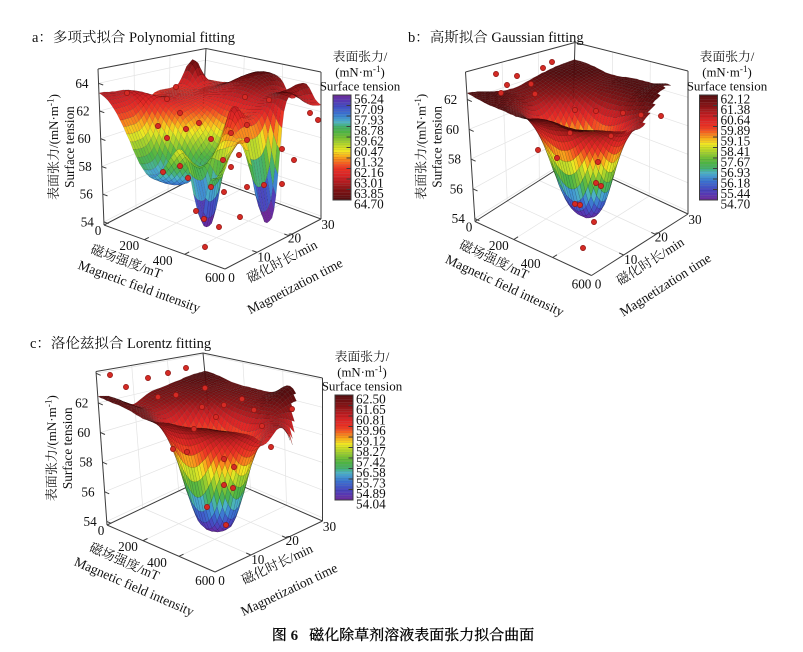 The width and height of the screenshot is (803, 652). Describe the element at coordinates (369, 162) in the screenshot. I see `svg-text: 61.32` at that location.